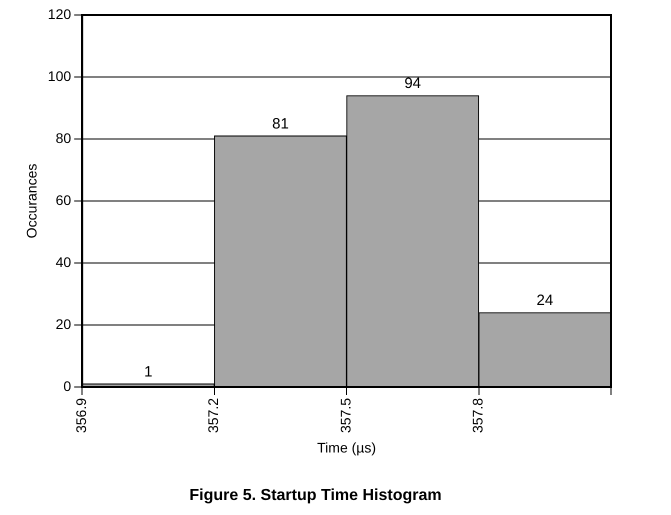 This screenshot has height=515, width=671. Describe the element at coordinates (213, 416) in the screenshot. I see `x-tick-label: 357.2` at that location.